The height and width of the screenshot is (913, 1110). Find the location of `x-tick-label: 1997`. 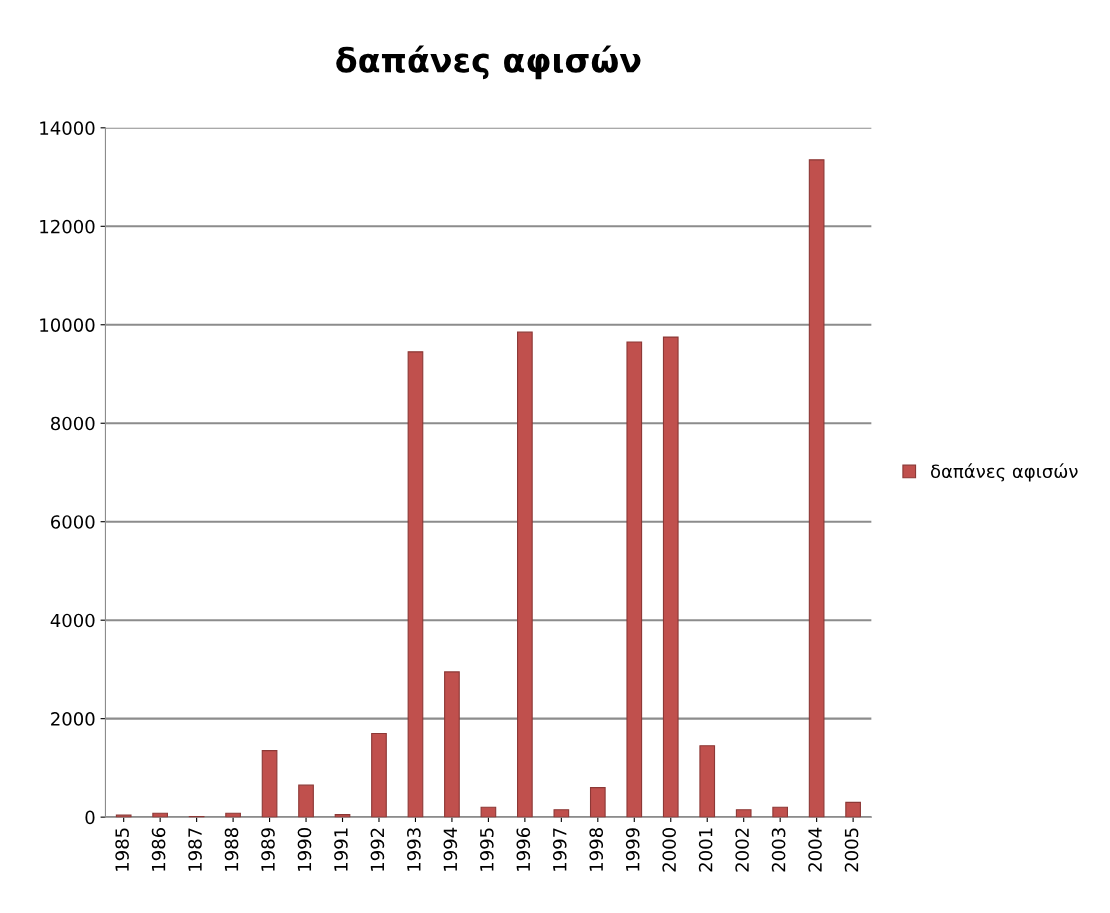

x-tick-label: 1997 is located at coordinates (559, 849).